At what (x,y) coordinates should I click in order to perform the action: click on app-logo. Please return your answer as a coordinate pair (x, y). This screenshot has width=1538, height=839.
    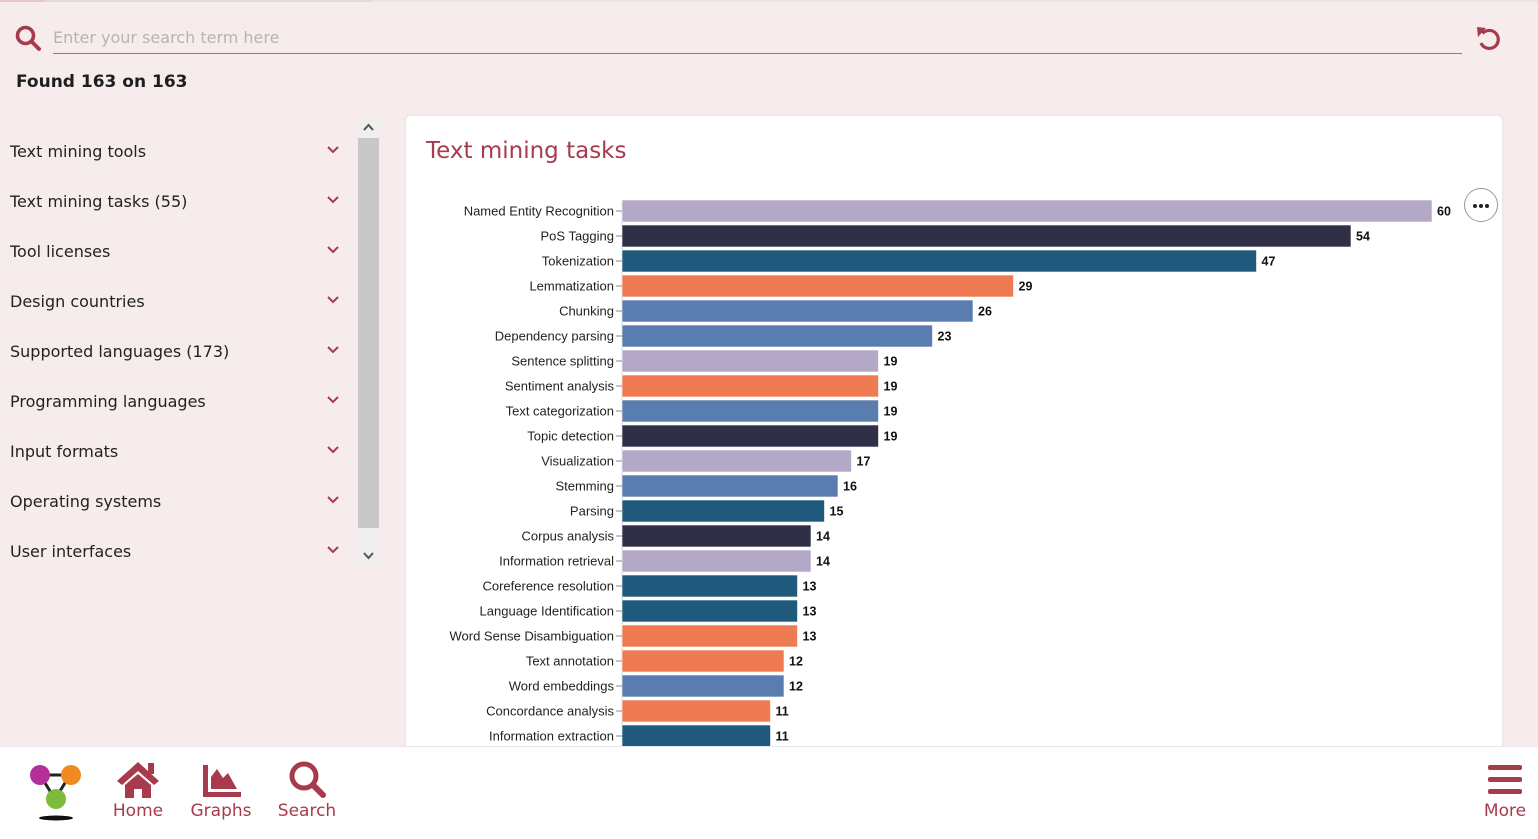
    Looking at the image, I should click on (56, 792).